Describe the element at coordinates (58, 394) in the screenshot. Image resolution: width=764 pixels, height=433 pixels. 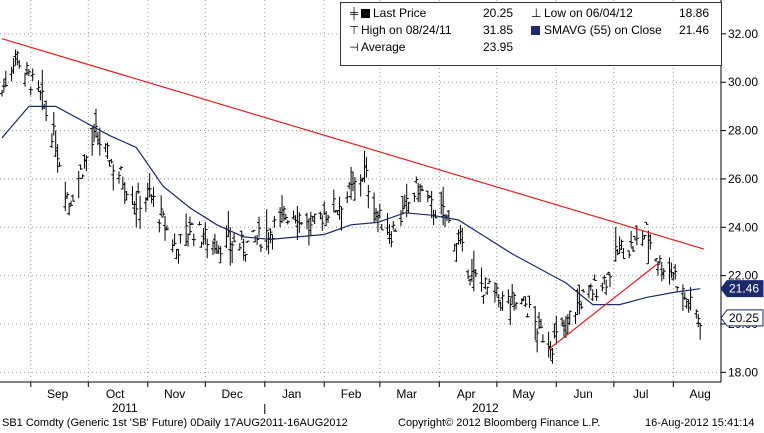
I see `x-tick-label: Sep` at that location.